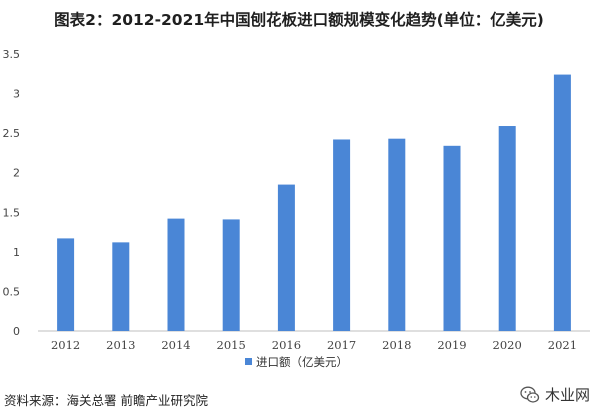 This screenshot has width=598, height=420. I want to click on legend-label: 进口额（亿美元）, so click(302, 362).